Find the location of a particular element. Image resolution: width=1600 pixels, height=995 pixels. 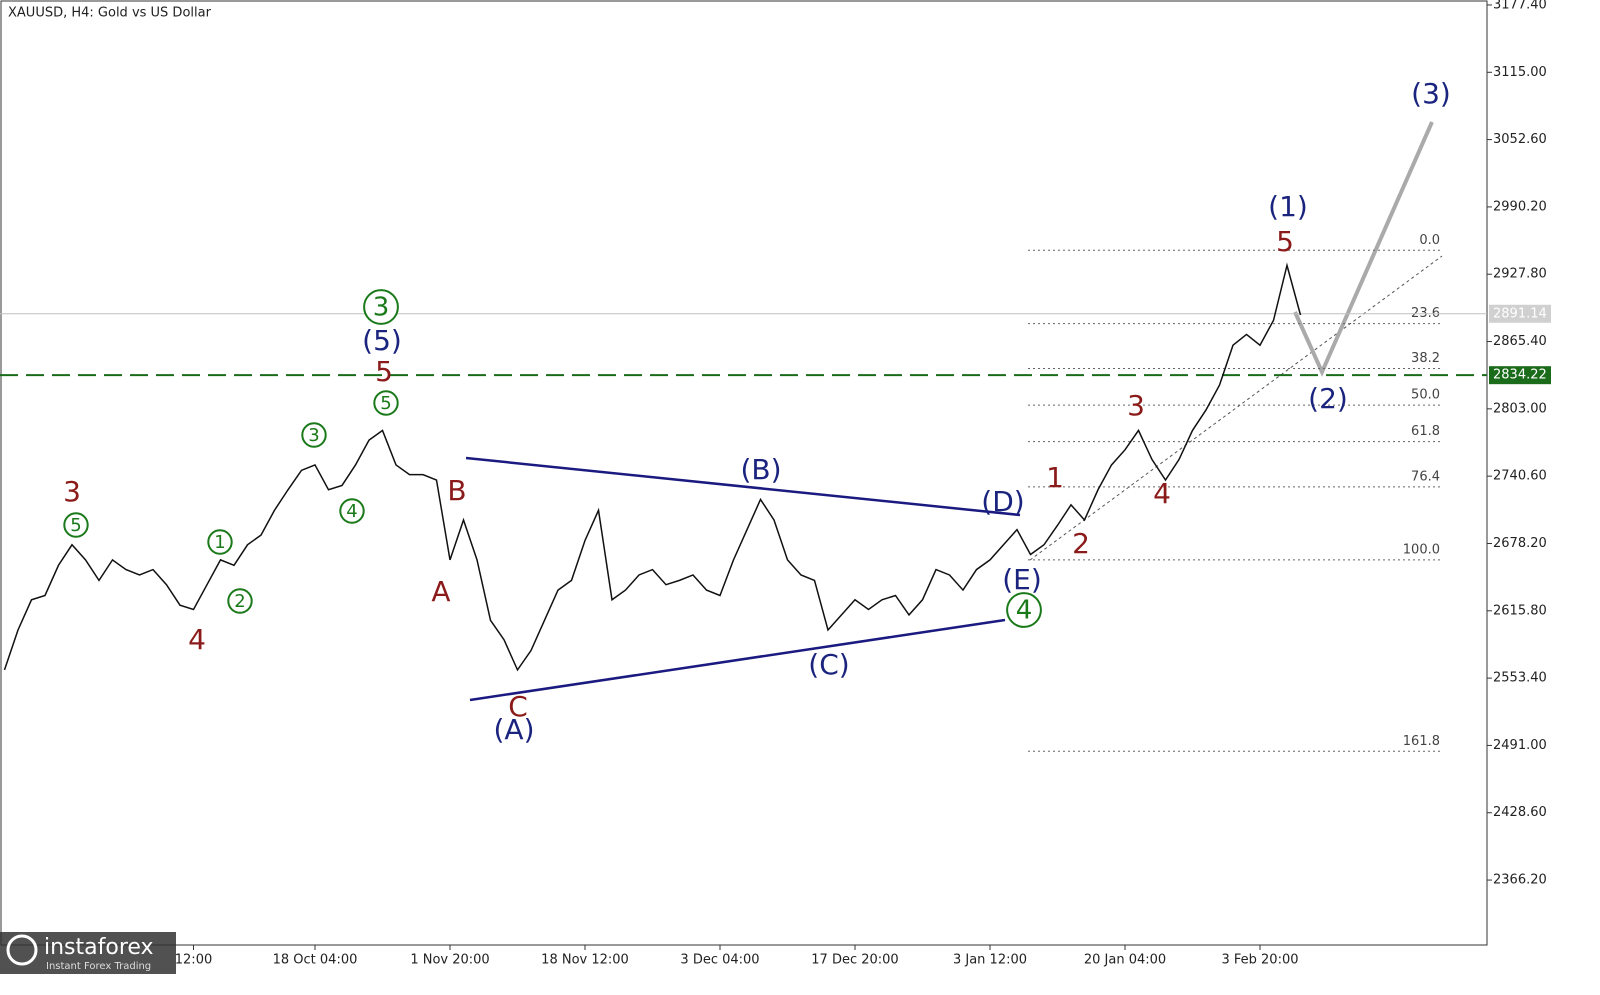

projection is located at coordinates (1363, 249).